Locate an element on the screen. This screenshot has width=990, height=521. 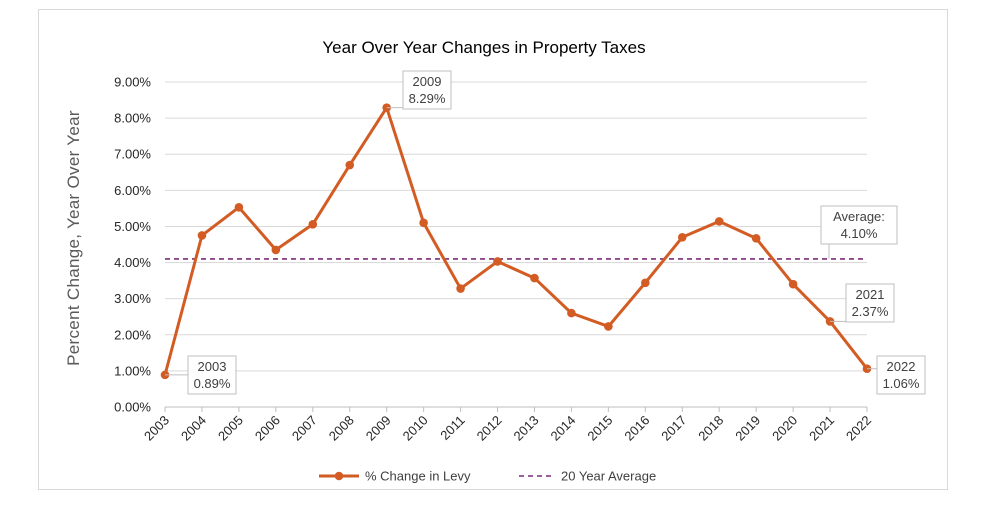
x-tick-label: 2011 is located at coordinates (452, 428).